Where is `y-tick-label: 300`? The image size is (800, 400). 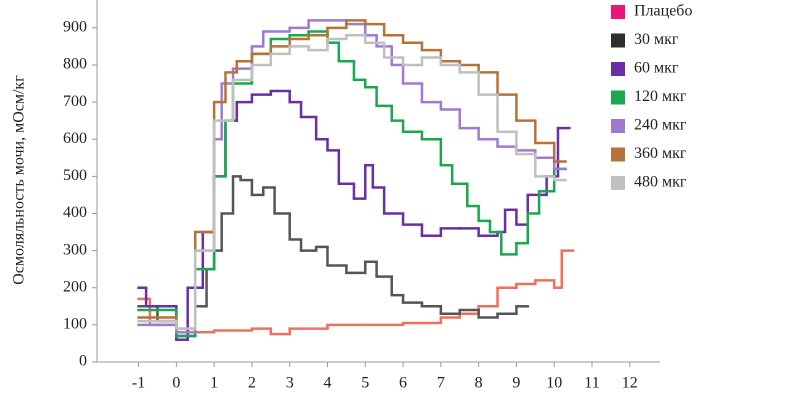 y-tick-label: 300 is located at coordinates (75, 249).